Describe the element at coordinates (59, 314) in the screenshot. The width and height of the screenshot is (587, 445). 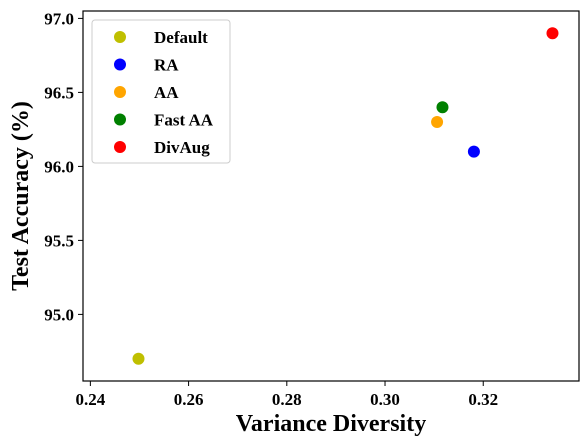
I see `y-tick-label: 95.0` at that location.